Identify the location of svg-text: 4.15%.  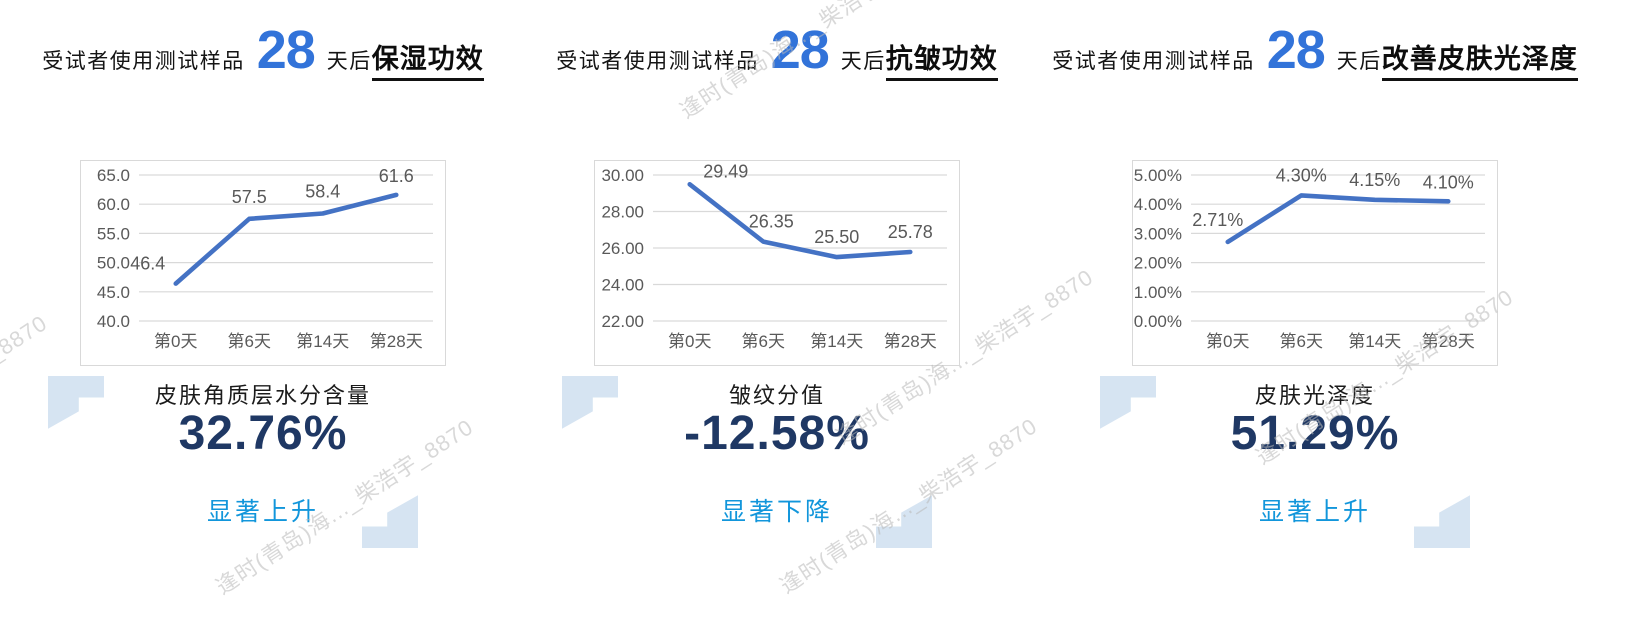
(1374, 180).